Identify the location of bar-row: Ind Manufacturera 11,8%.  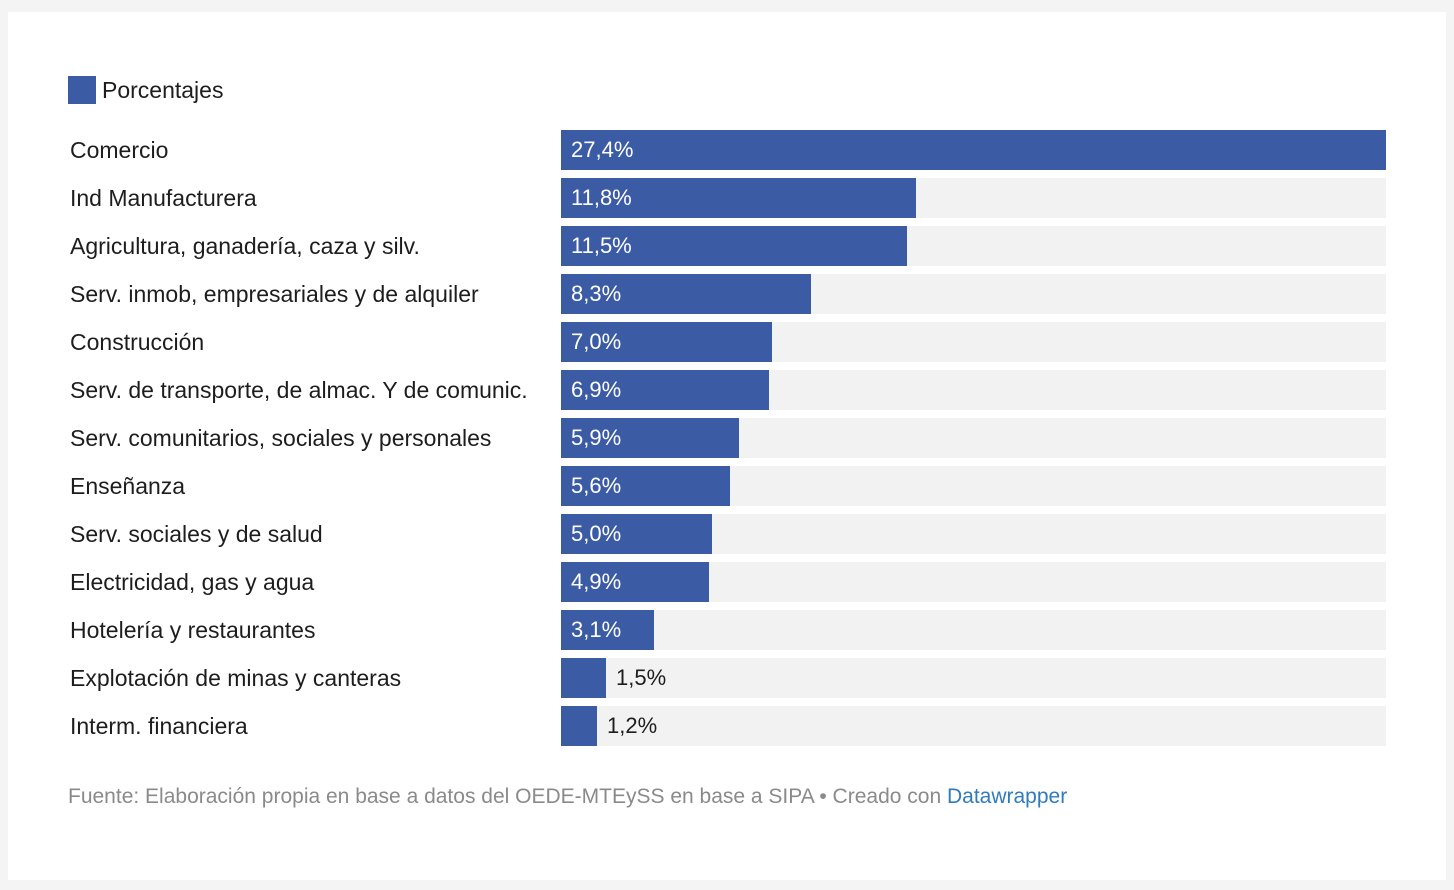
(727, 198).